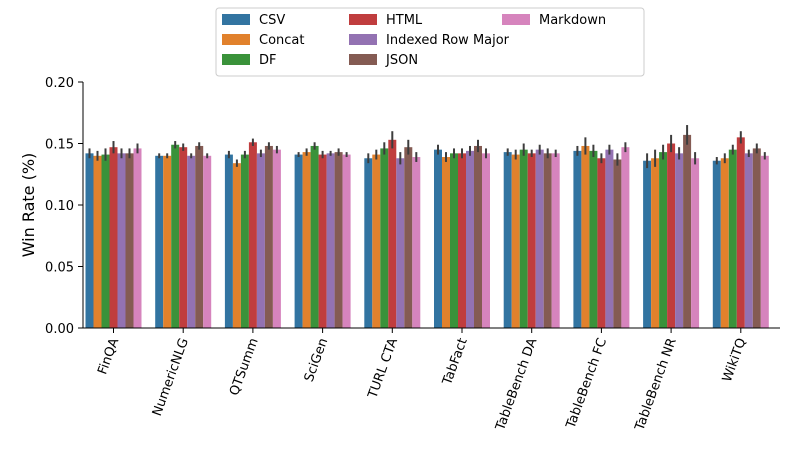  I want to click on y-tick-label: 0.00, so click(59, 329).